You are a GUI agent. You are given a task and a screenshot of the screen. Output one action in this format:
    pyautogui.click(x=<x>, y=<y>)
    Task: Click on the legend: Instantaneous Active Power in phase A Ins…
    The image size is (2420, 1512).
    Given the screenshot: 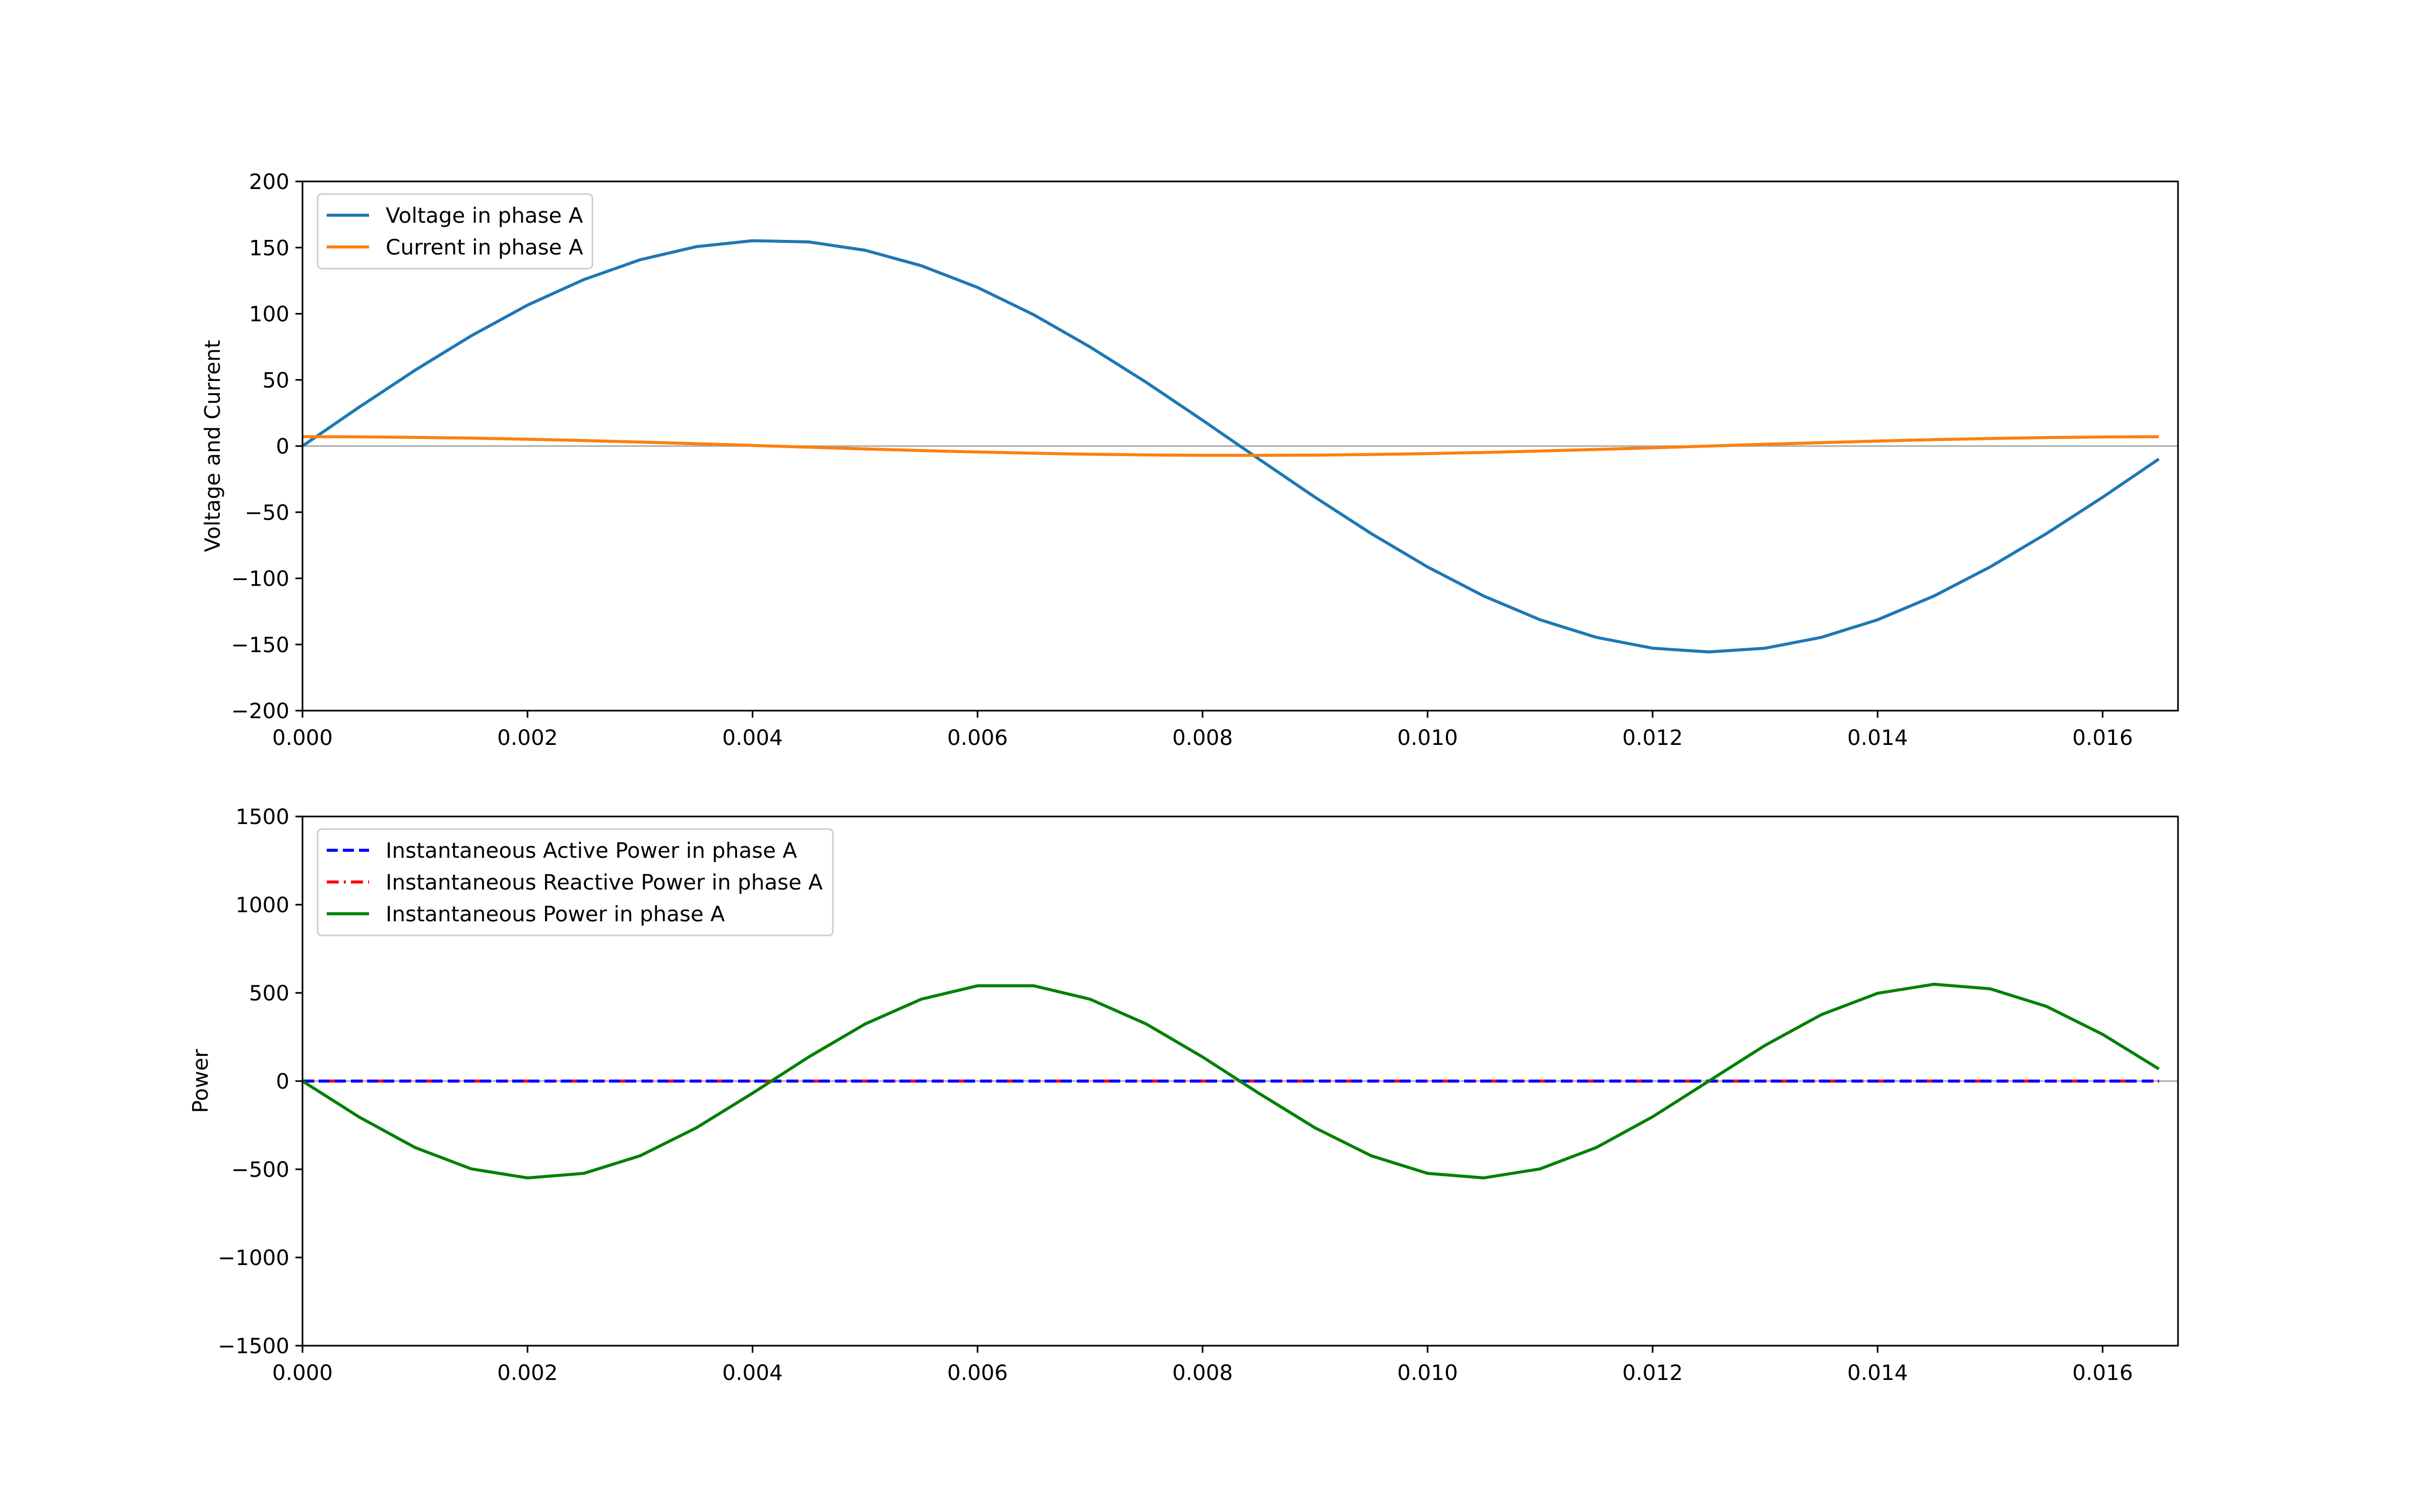 What is the action you would take?
    pyautogui.click(x=575, y=882)
    